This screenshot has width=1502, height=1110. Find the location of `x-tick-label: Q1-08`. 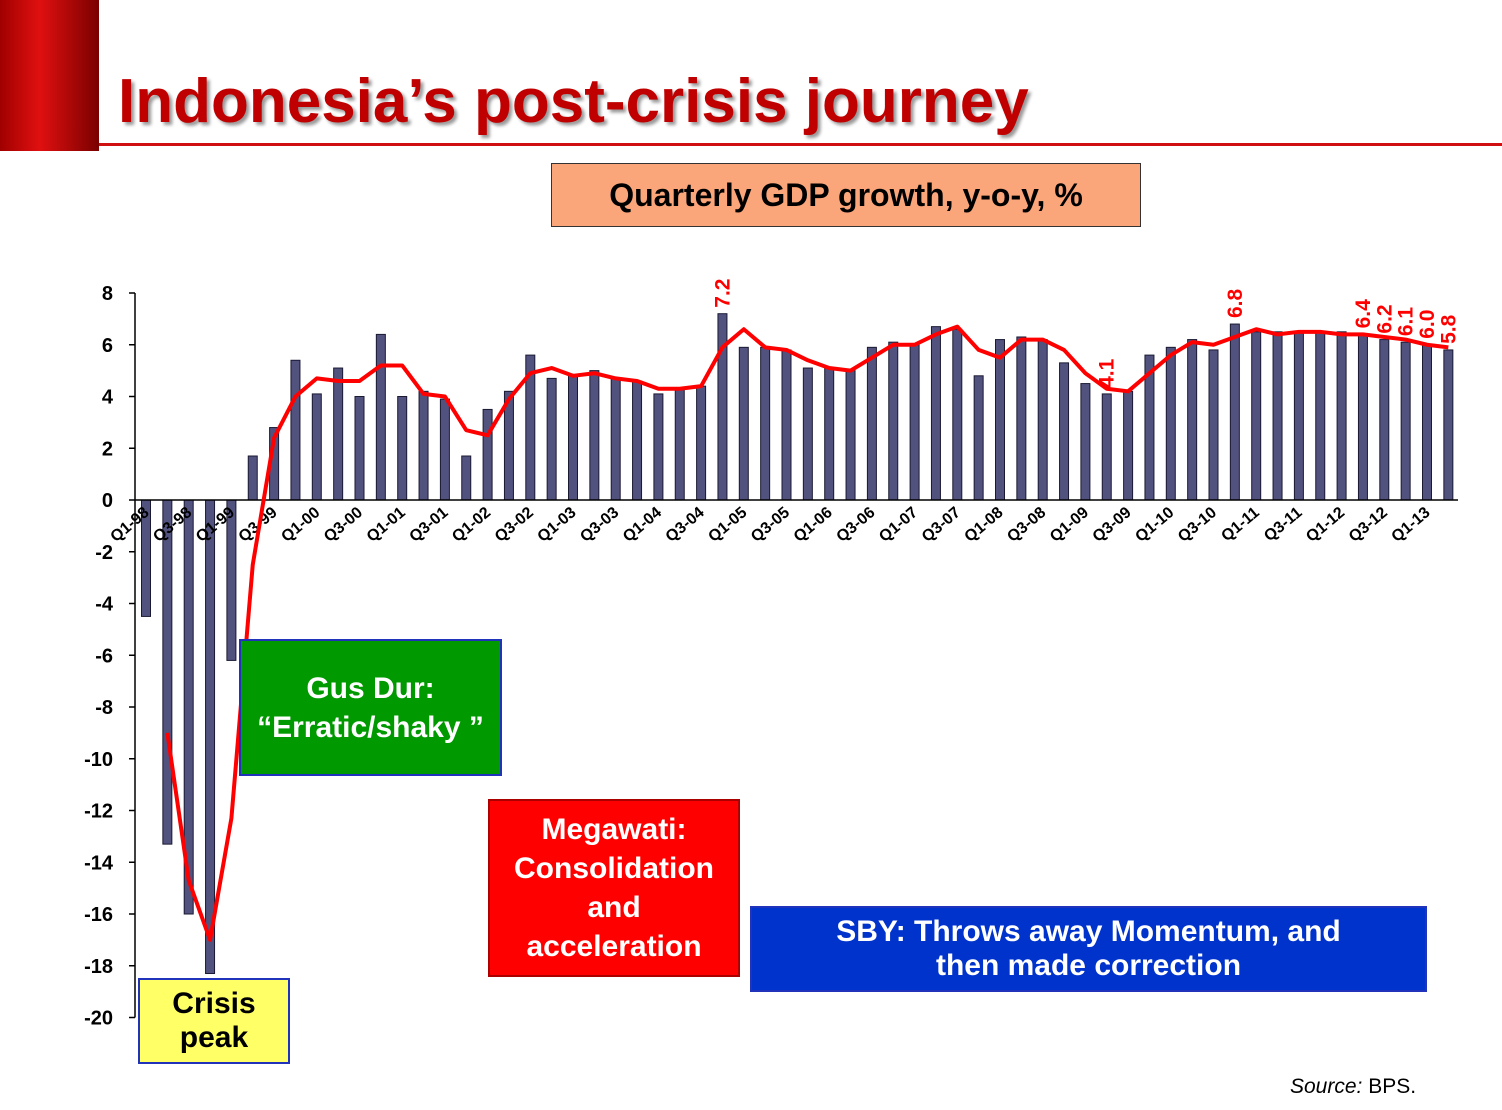

x-tick-label: Q1-08 is located at coordinates (984, 525).